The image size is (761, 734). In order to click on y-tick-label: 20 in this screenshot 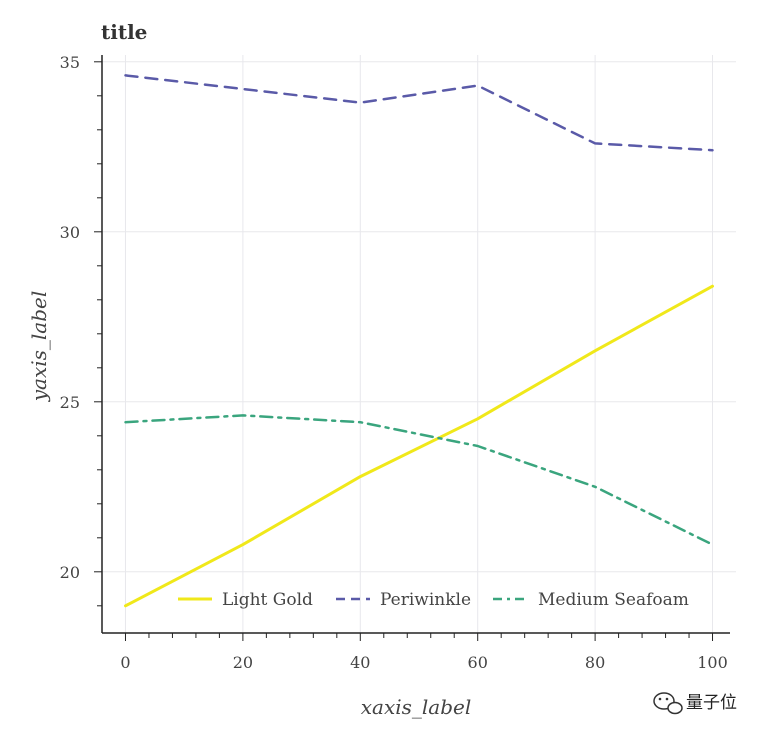, I will do `click(70, 572)`.